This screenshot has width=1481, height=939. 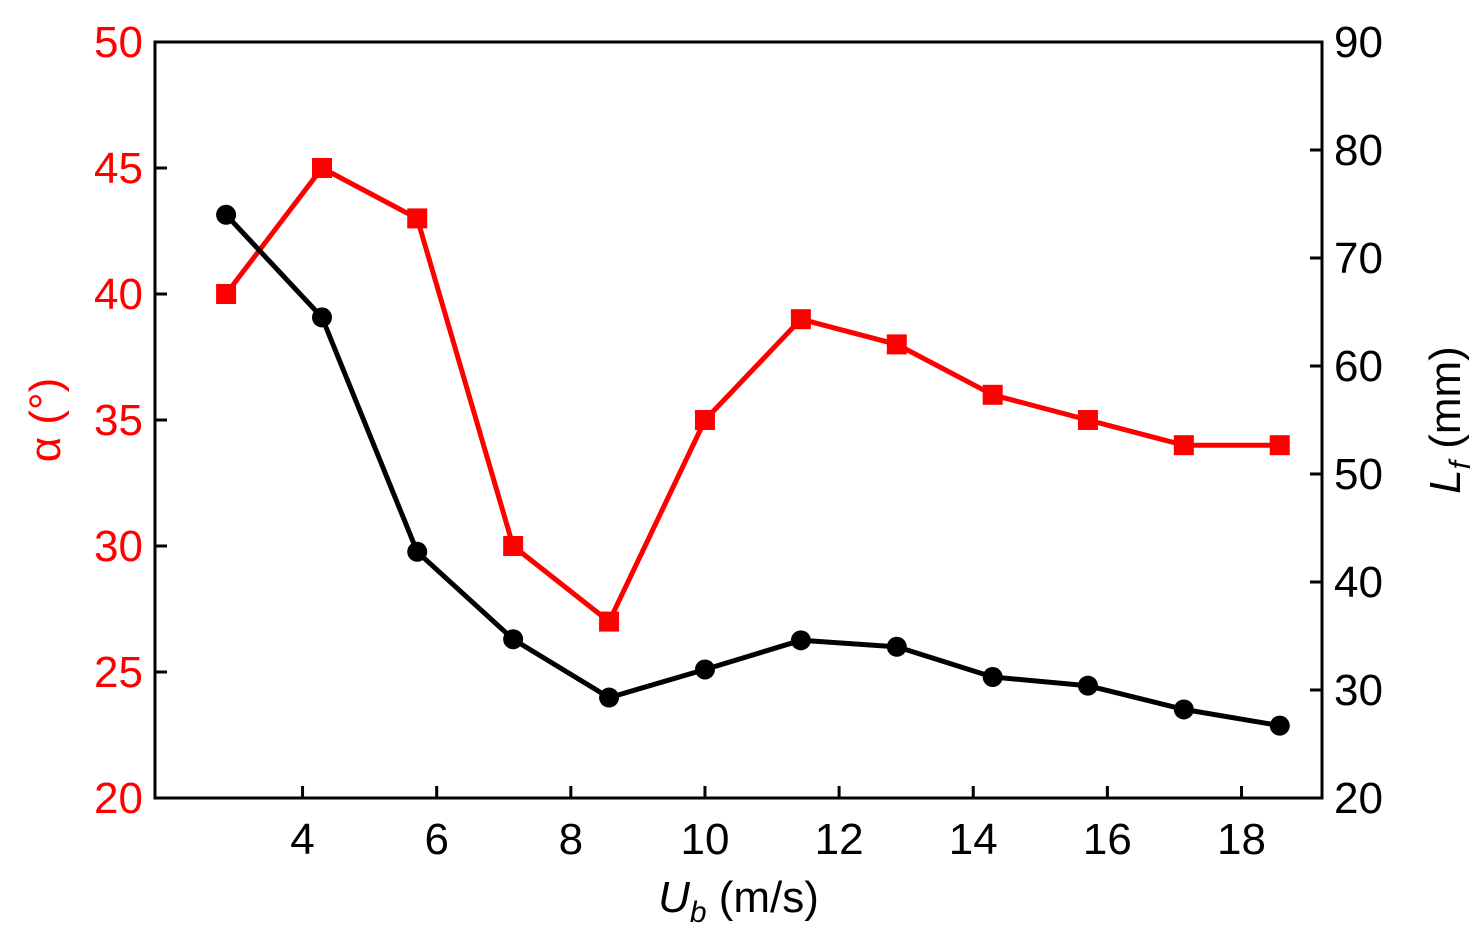 What do you see at coordinates (1358, 42) in the screenshot?
I see `right-y-tick-label: 90` at bounding box center [1358, 42].